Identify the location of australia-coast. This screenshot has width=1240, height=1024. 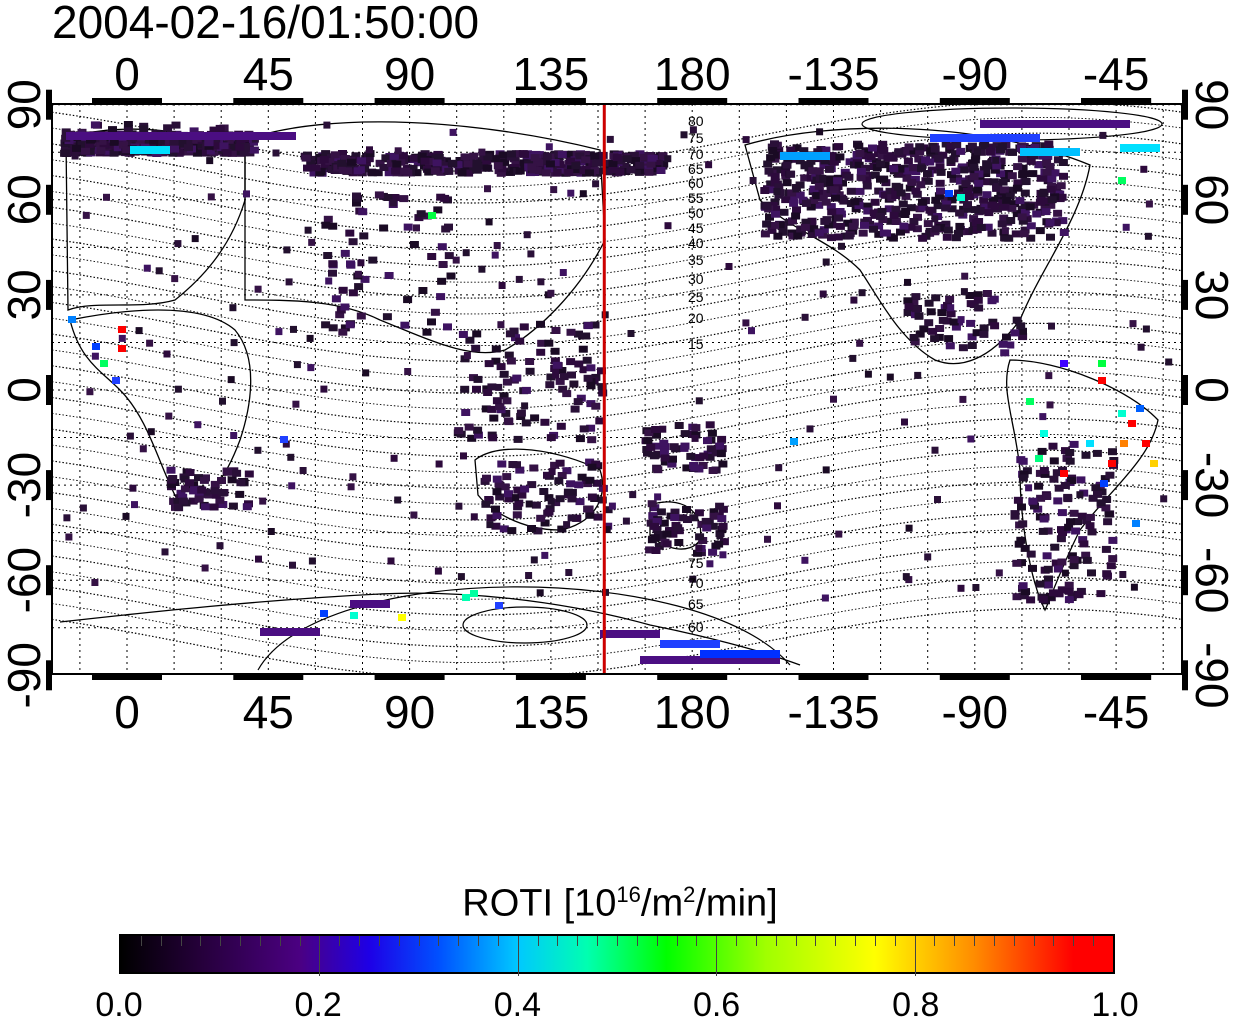
(539, 489).